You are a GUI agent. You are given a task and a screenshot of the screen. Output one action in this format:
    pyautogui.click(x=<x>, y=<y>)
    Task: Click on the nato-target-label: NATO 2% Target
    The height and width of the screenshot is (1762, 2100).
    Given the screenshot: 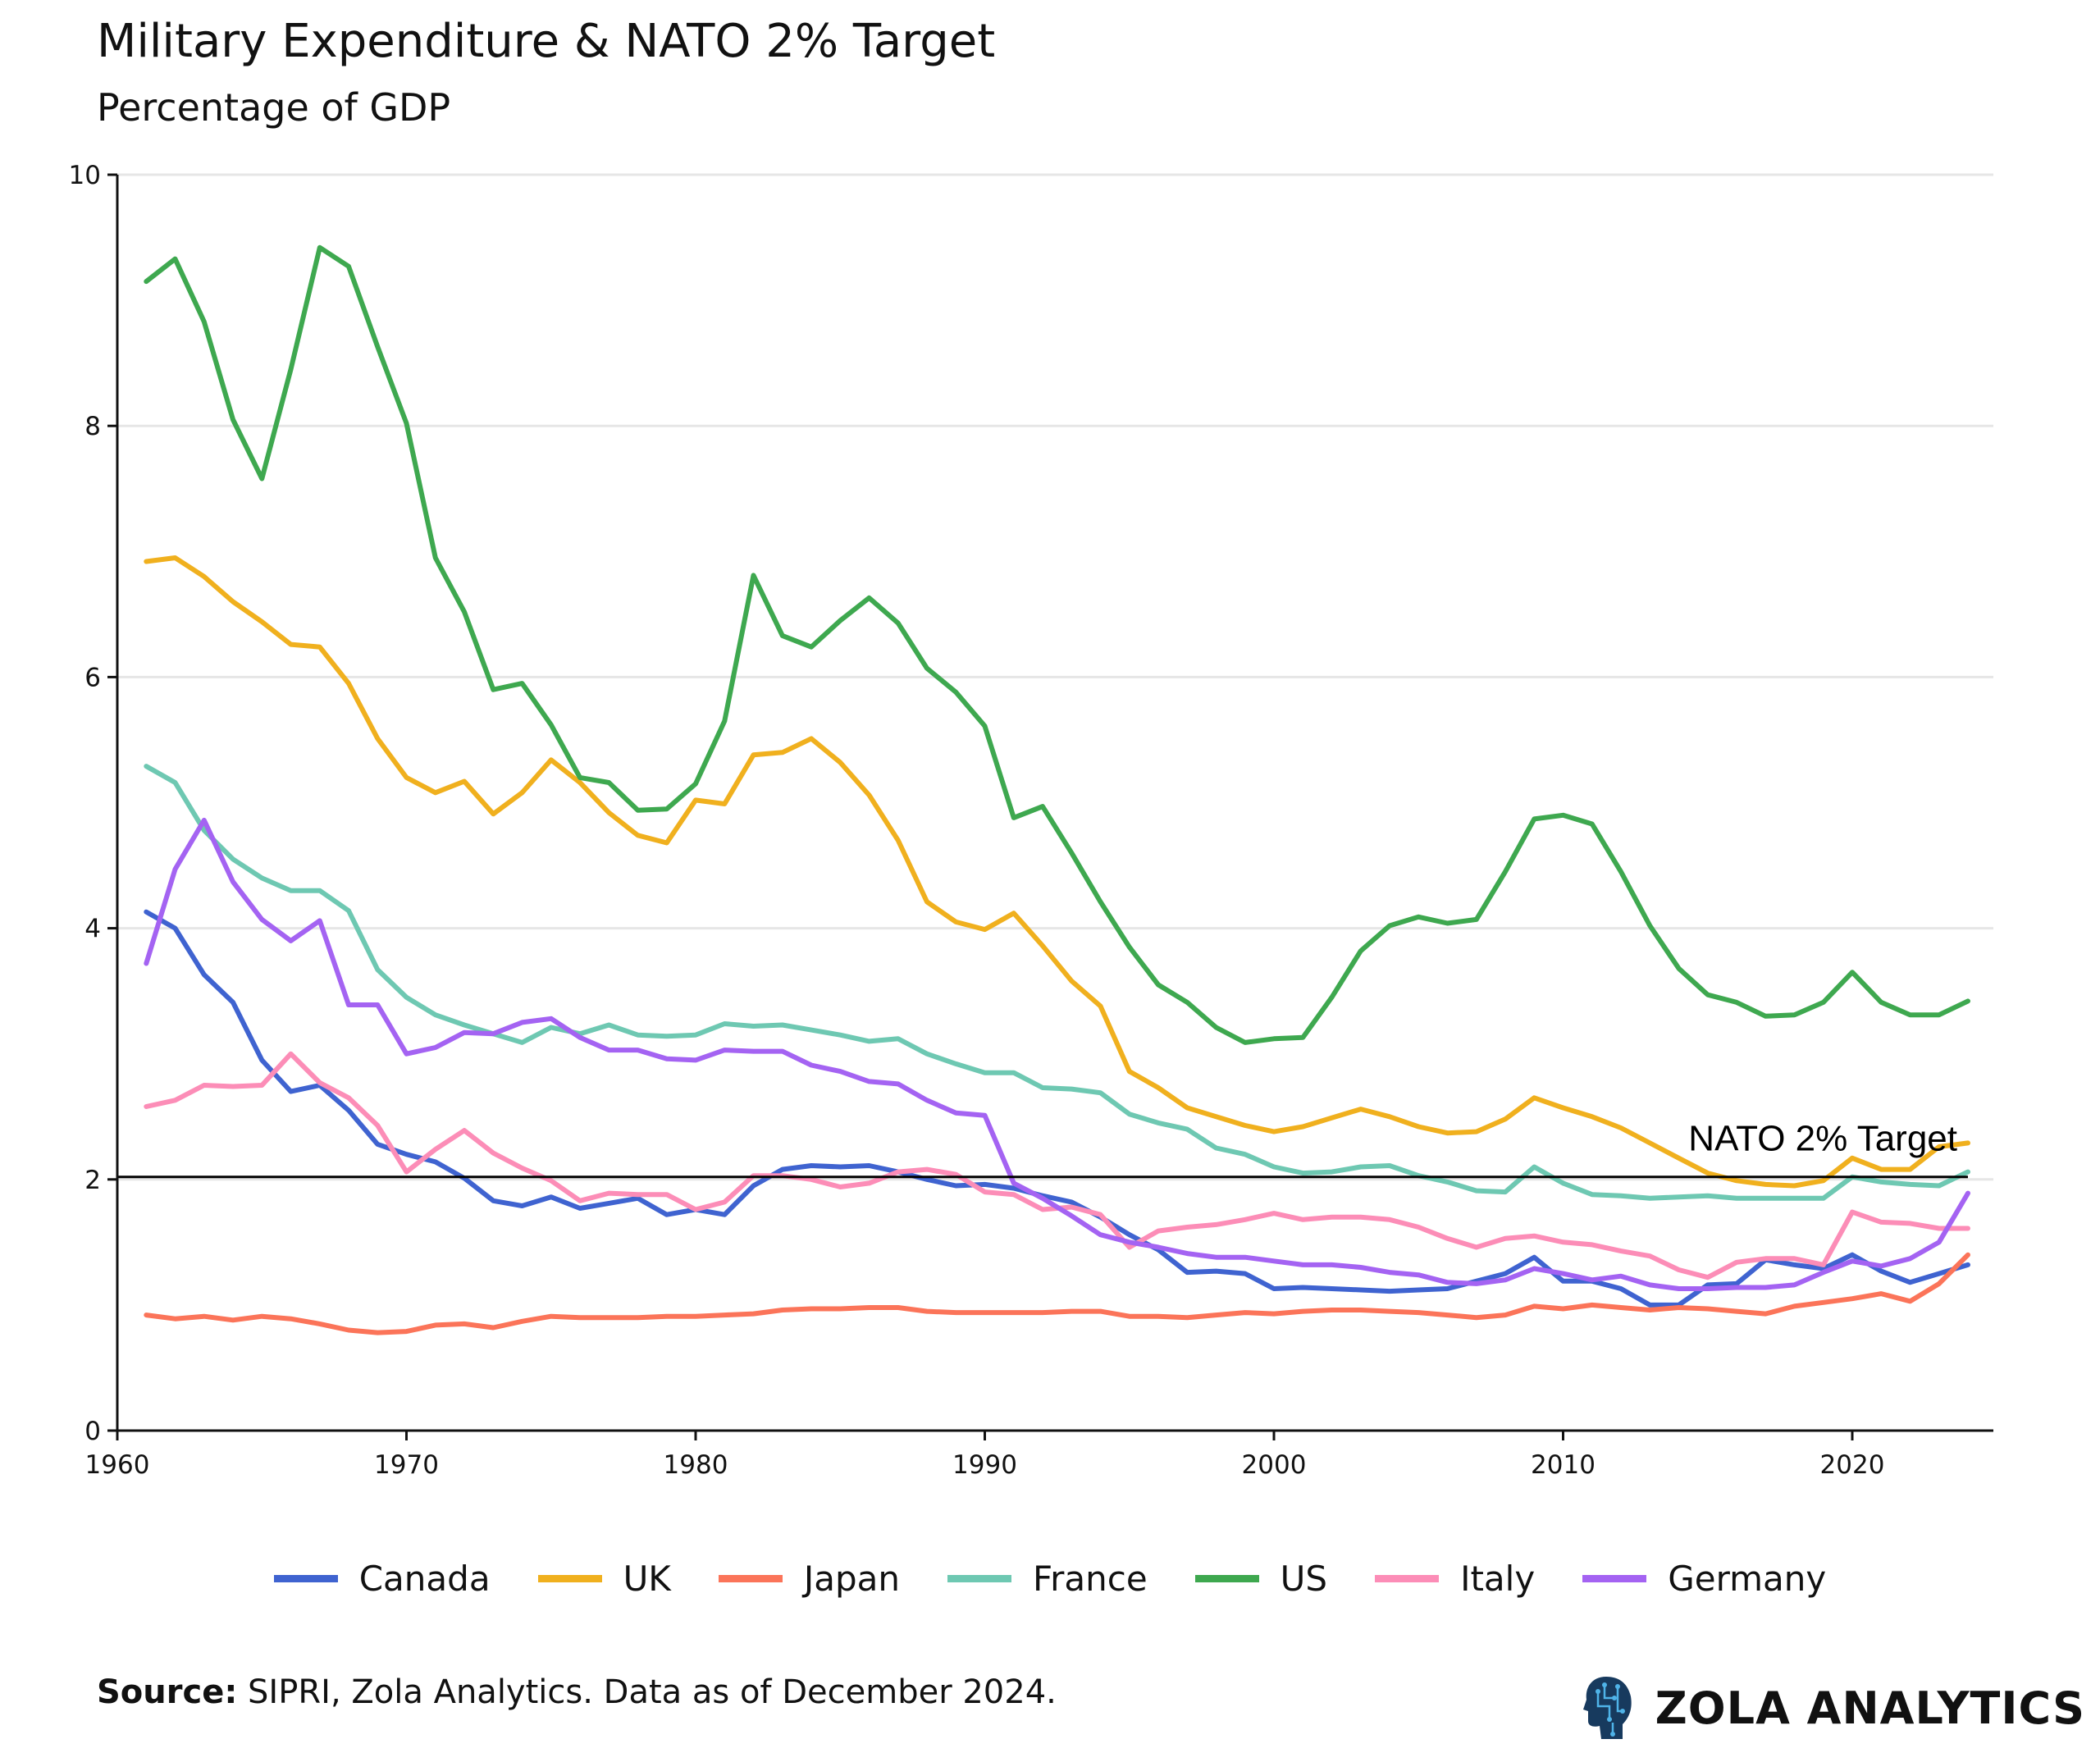 What is the action you would take?
    pyautogui.click(x=1822, y=1139)
    